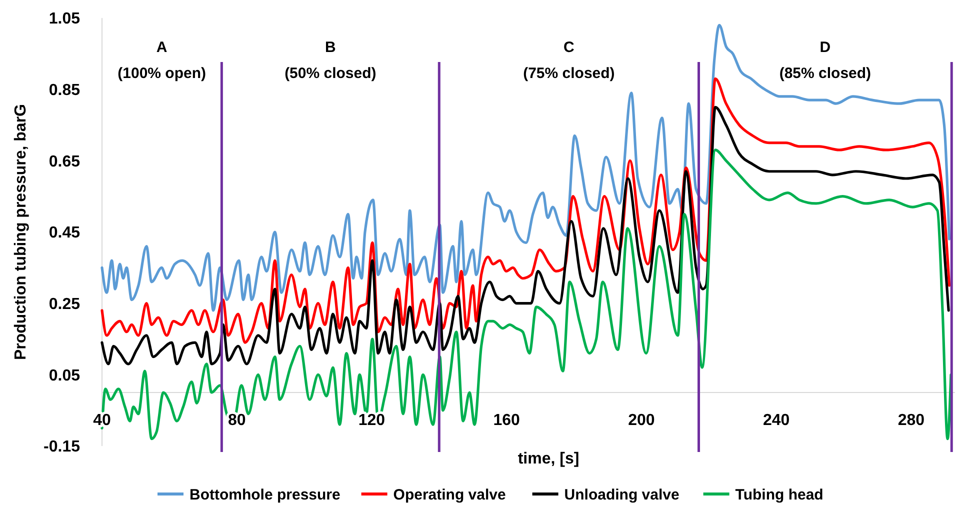 This screenshot has height=510, width=959. I want to click on x-tick-label: 240, so click(776, 421).